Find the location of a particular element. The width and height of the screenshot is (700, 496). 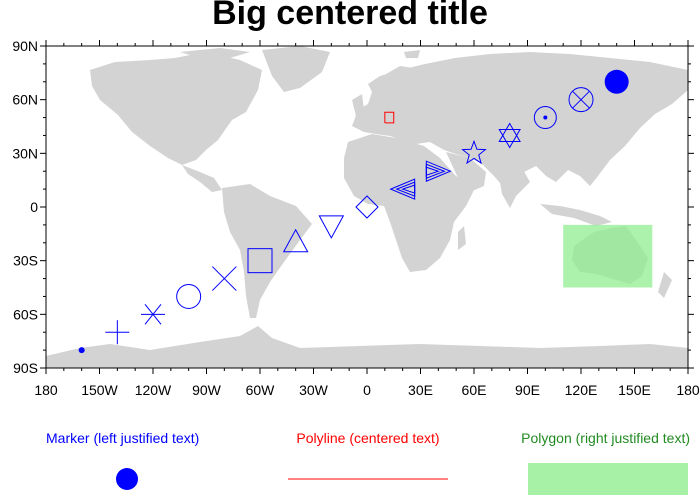

marker-circle is located at coordinates (189, 296).